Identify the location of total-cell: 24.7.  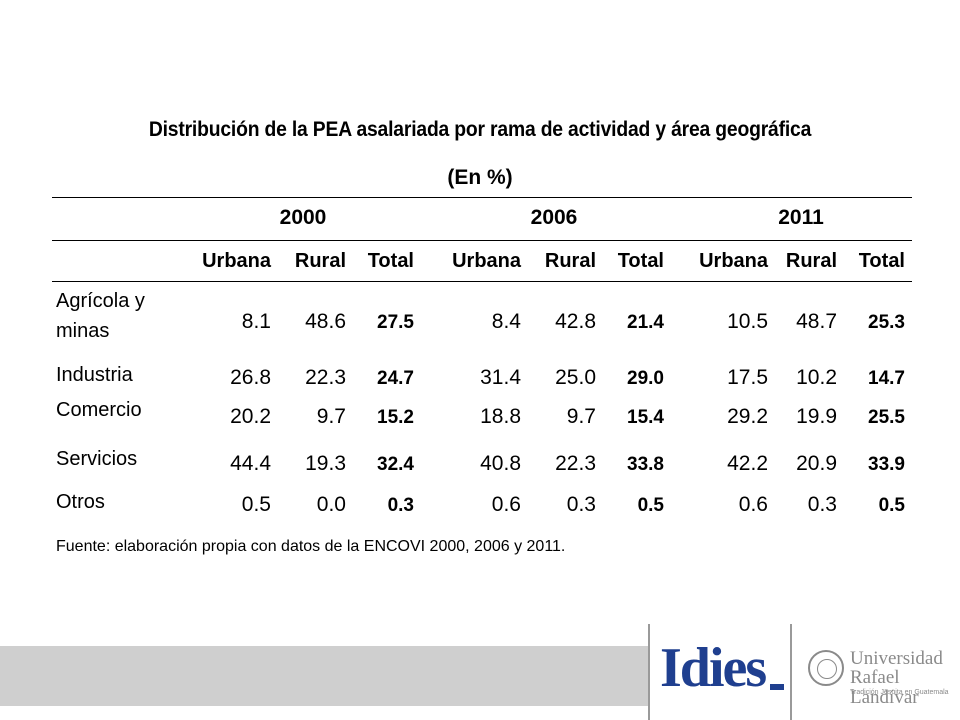
(395, 378).